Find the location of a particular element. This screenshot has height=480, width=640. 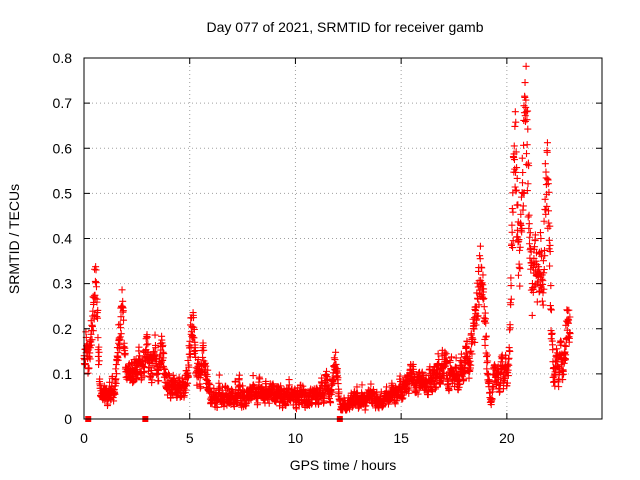

x-tick-label: 10 is located at coordinates (296, 438).